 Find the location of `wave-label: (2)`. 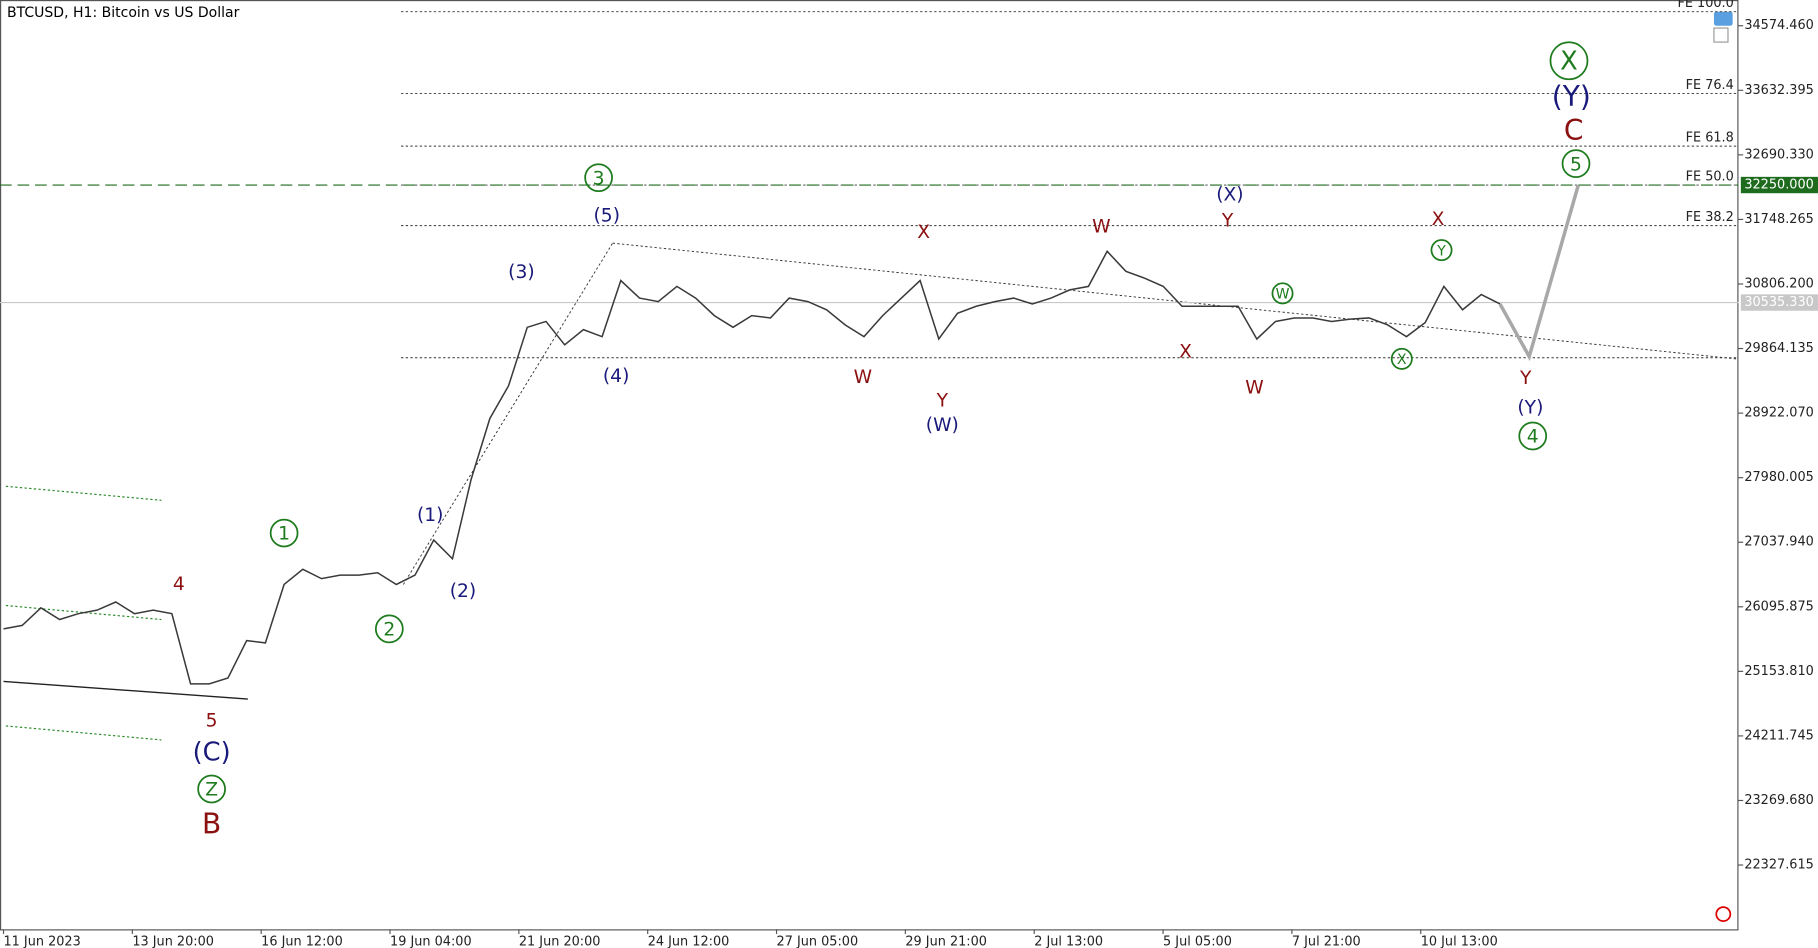

wave-label: (2) is located at coordinates (463, 591).